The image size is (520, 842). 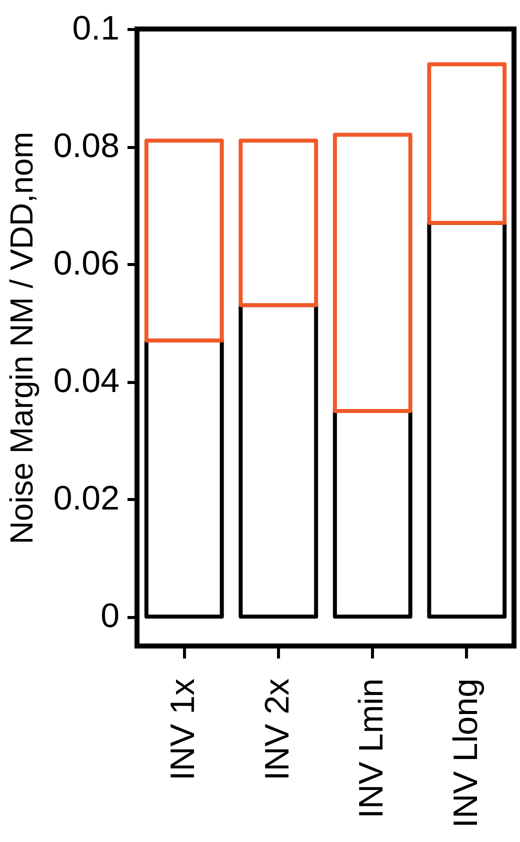 I want to click on x-tick-label: INV 1x, so click(x=183, y=729).